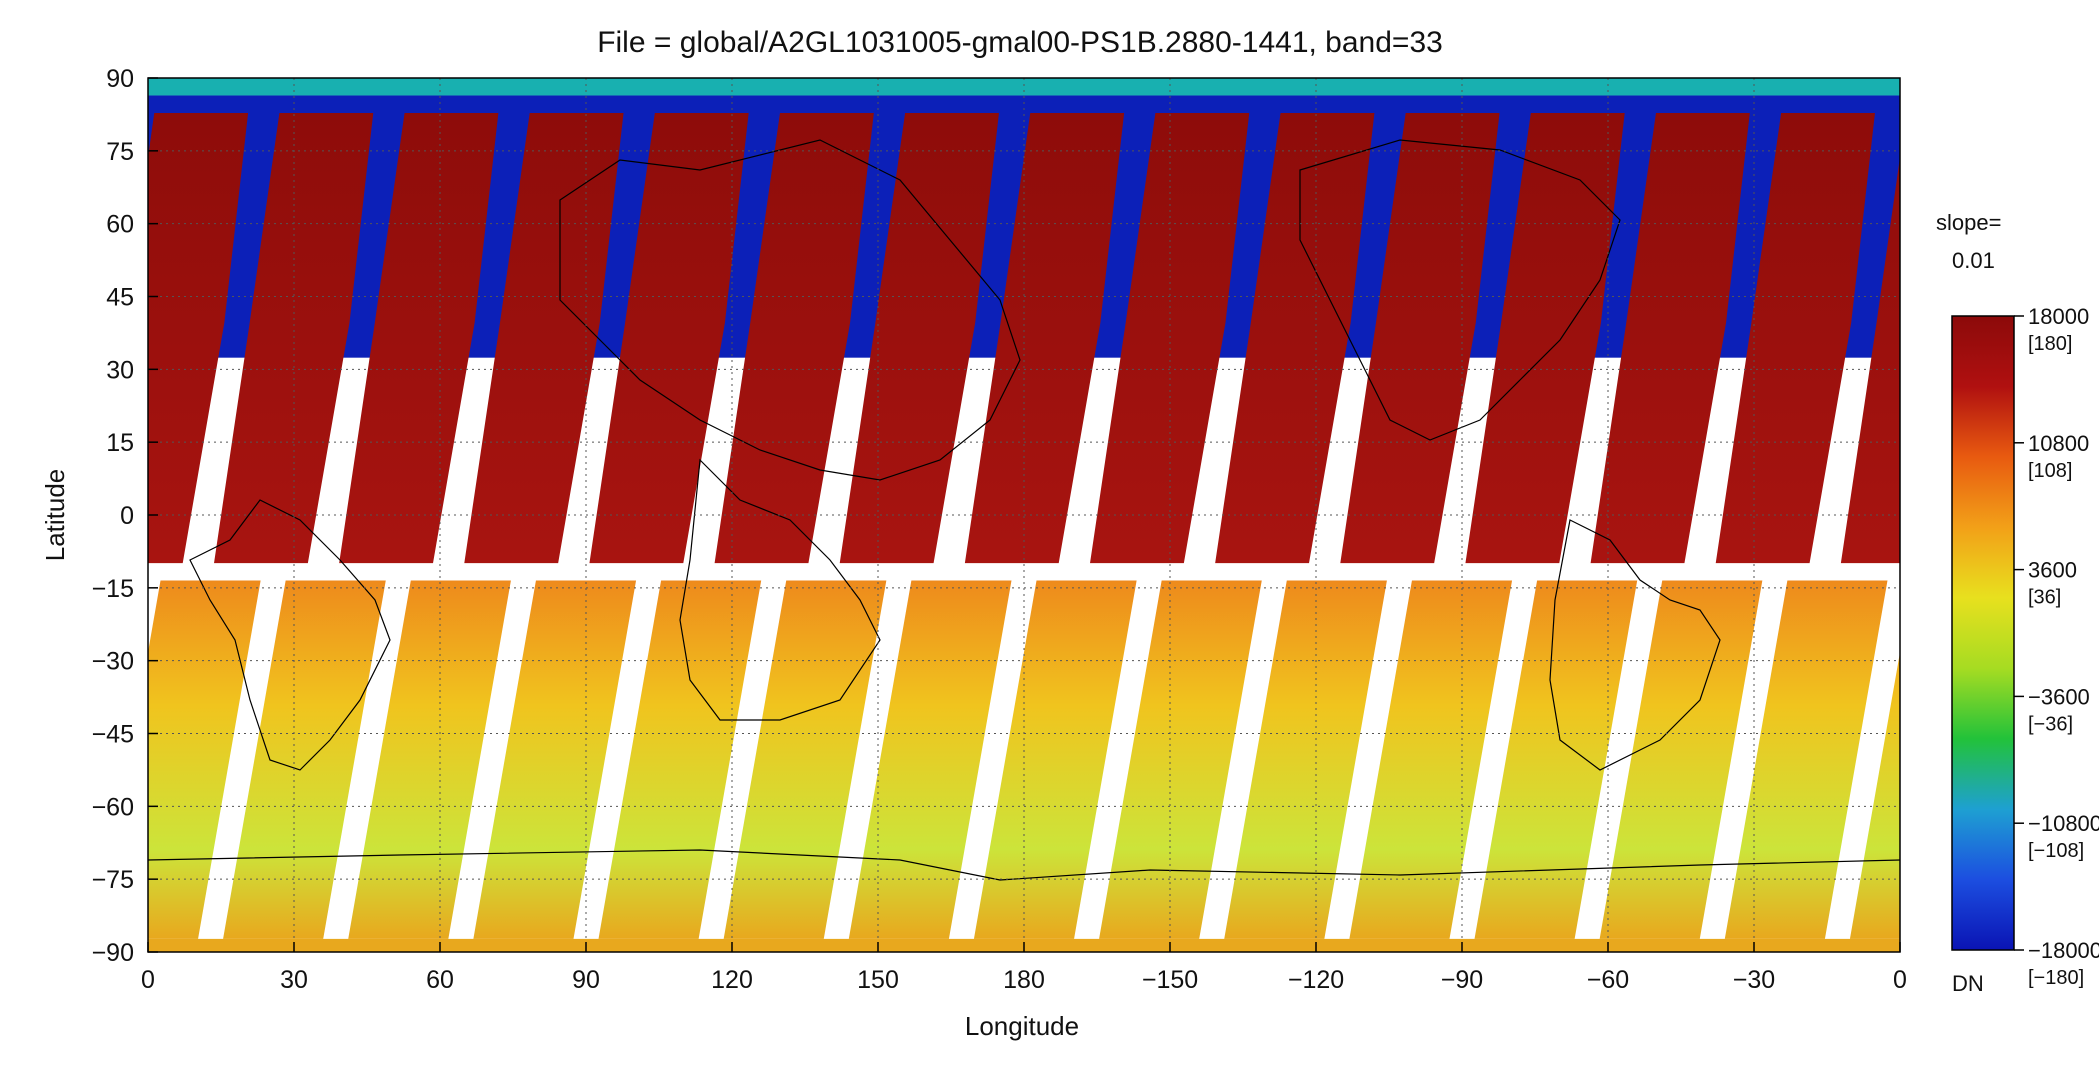 The width and height of the screenshot is (2099, 1082). Describe the element at coordinates (440, 980) in the screenshot. I see `x-tick-label: 60` at that location.